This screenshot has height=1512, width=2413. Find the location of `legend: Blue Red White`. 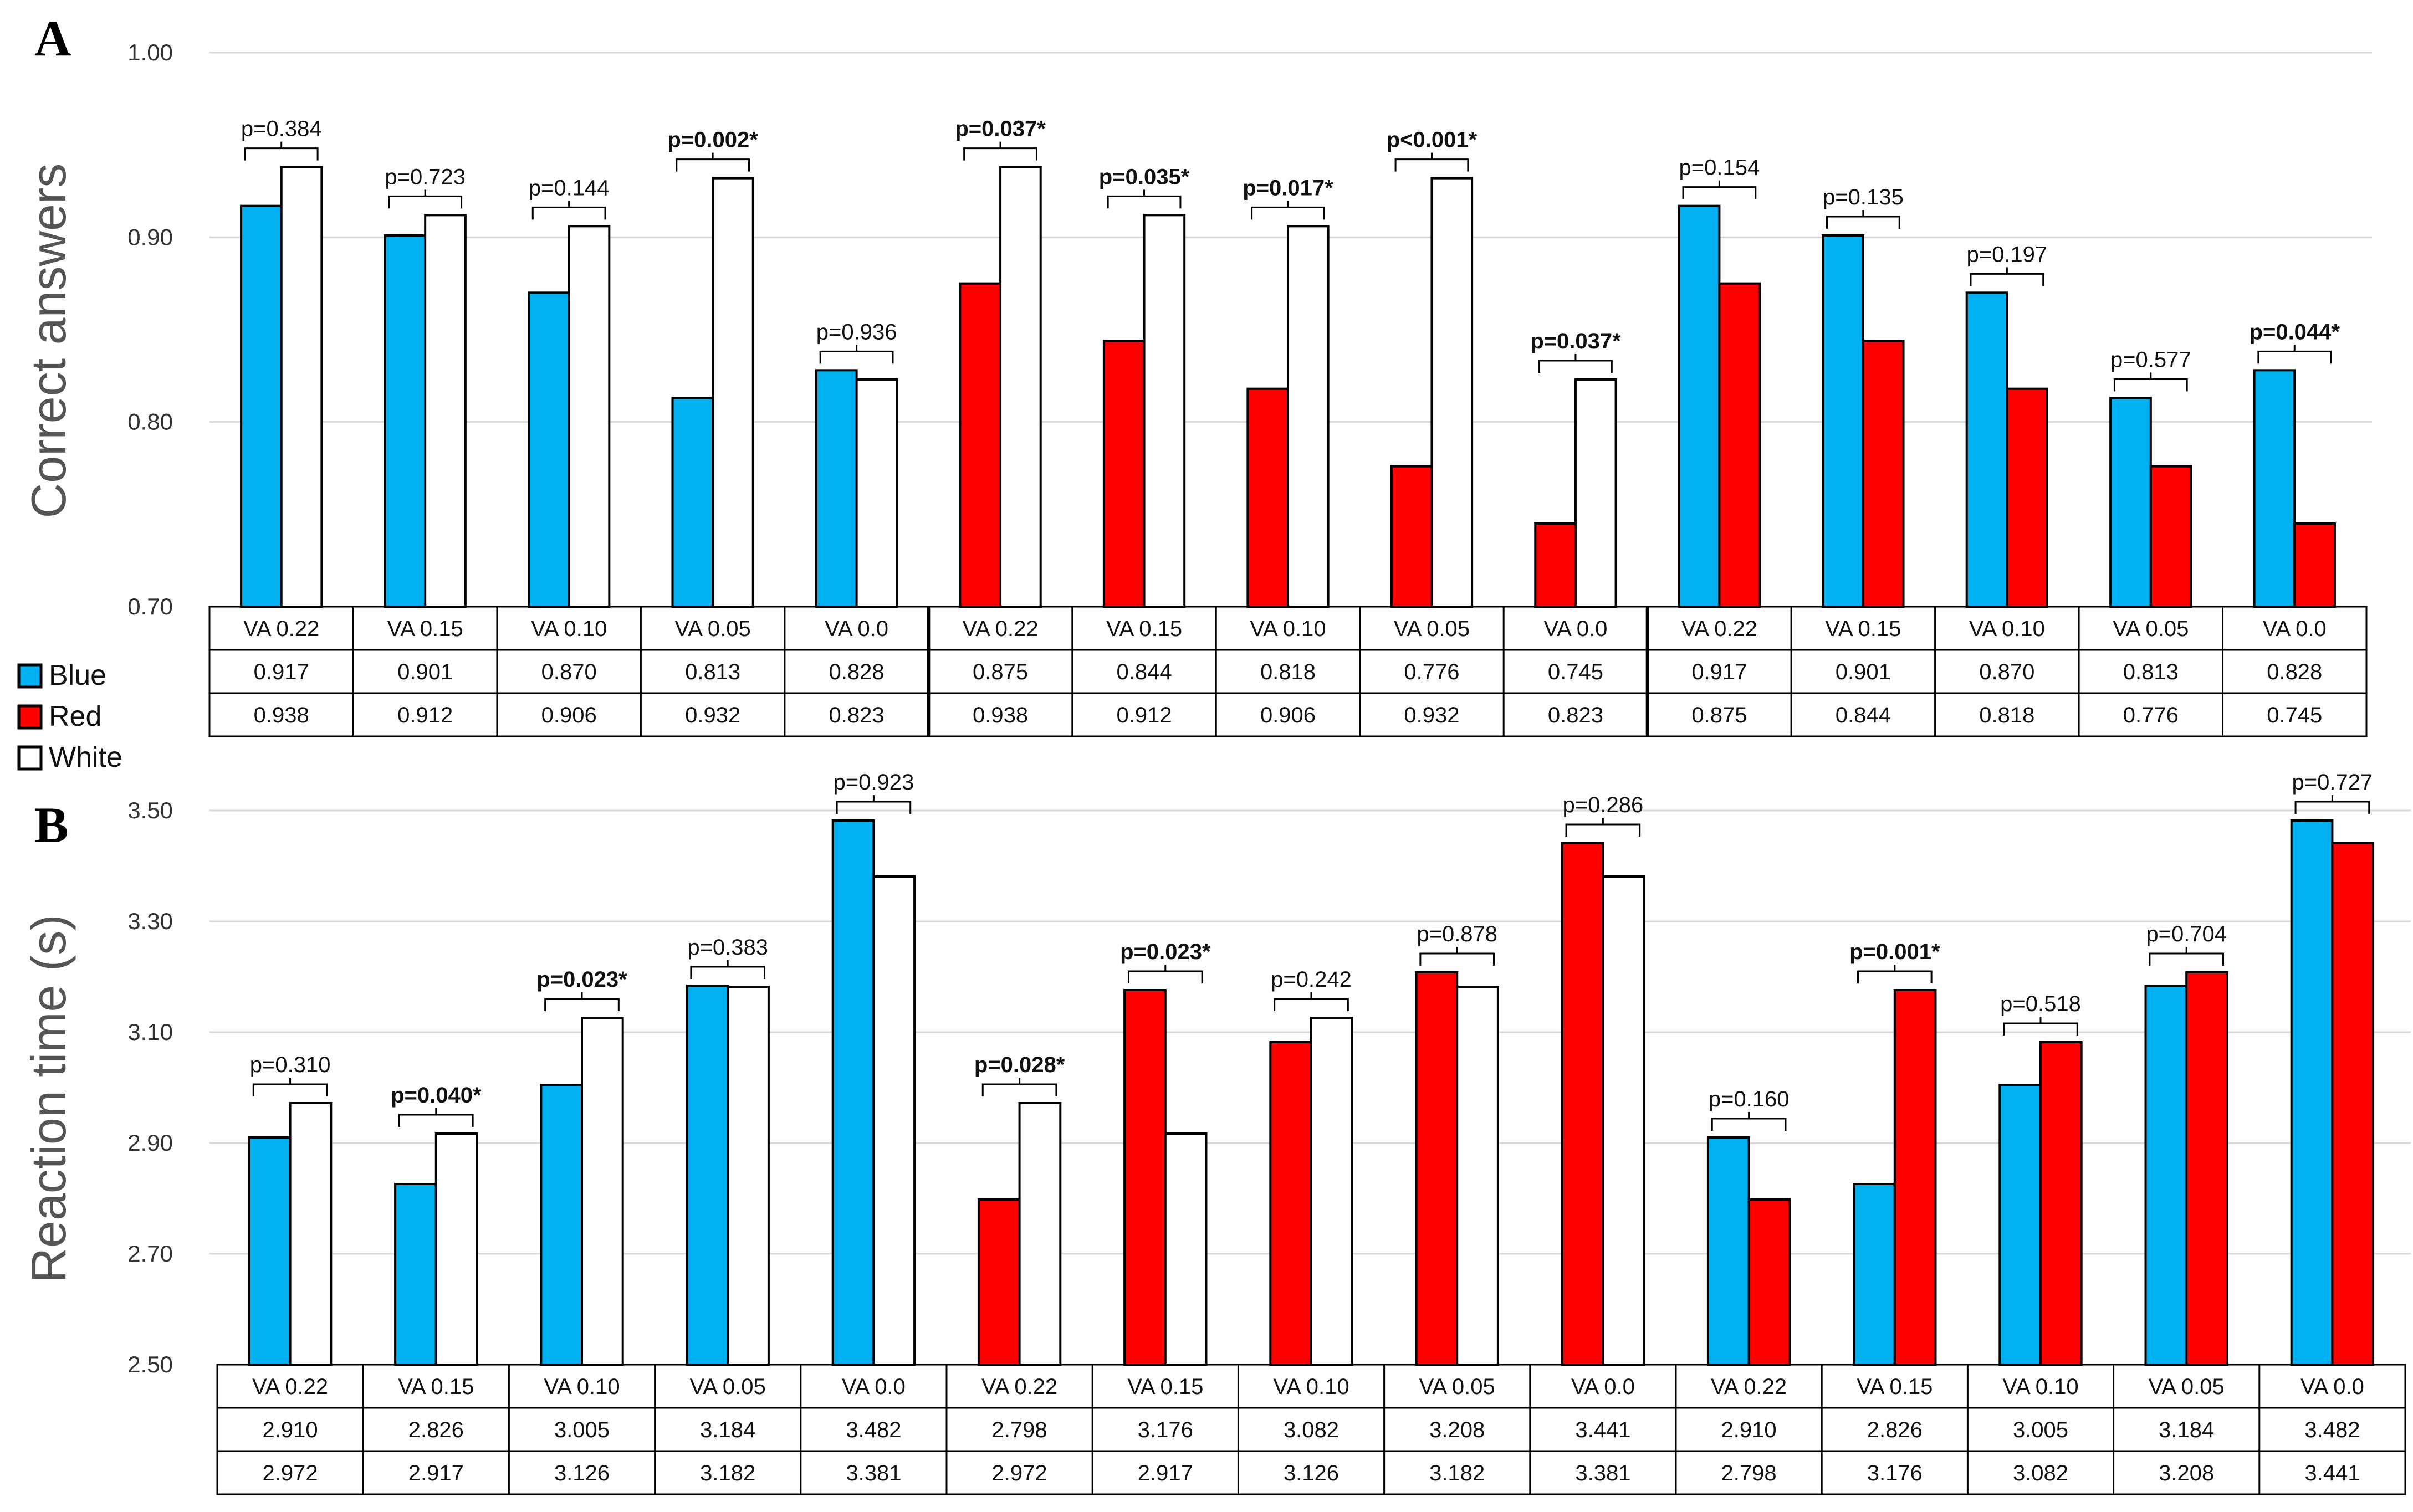

legend: Blue Red White is located at coordinates (69, 716).